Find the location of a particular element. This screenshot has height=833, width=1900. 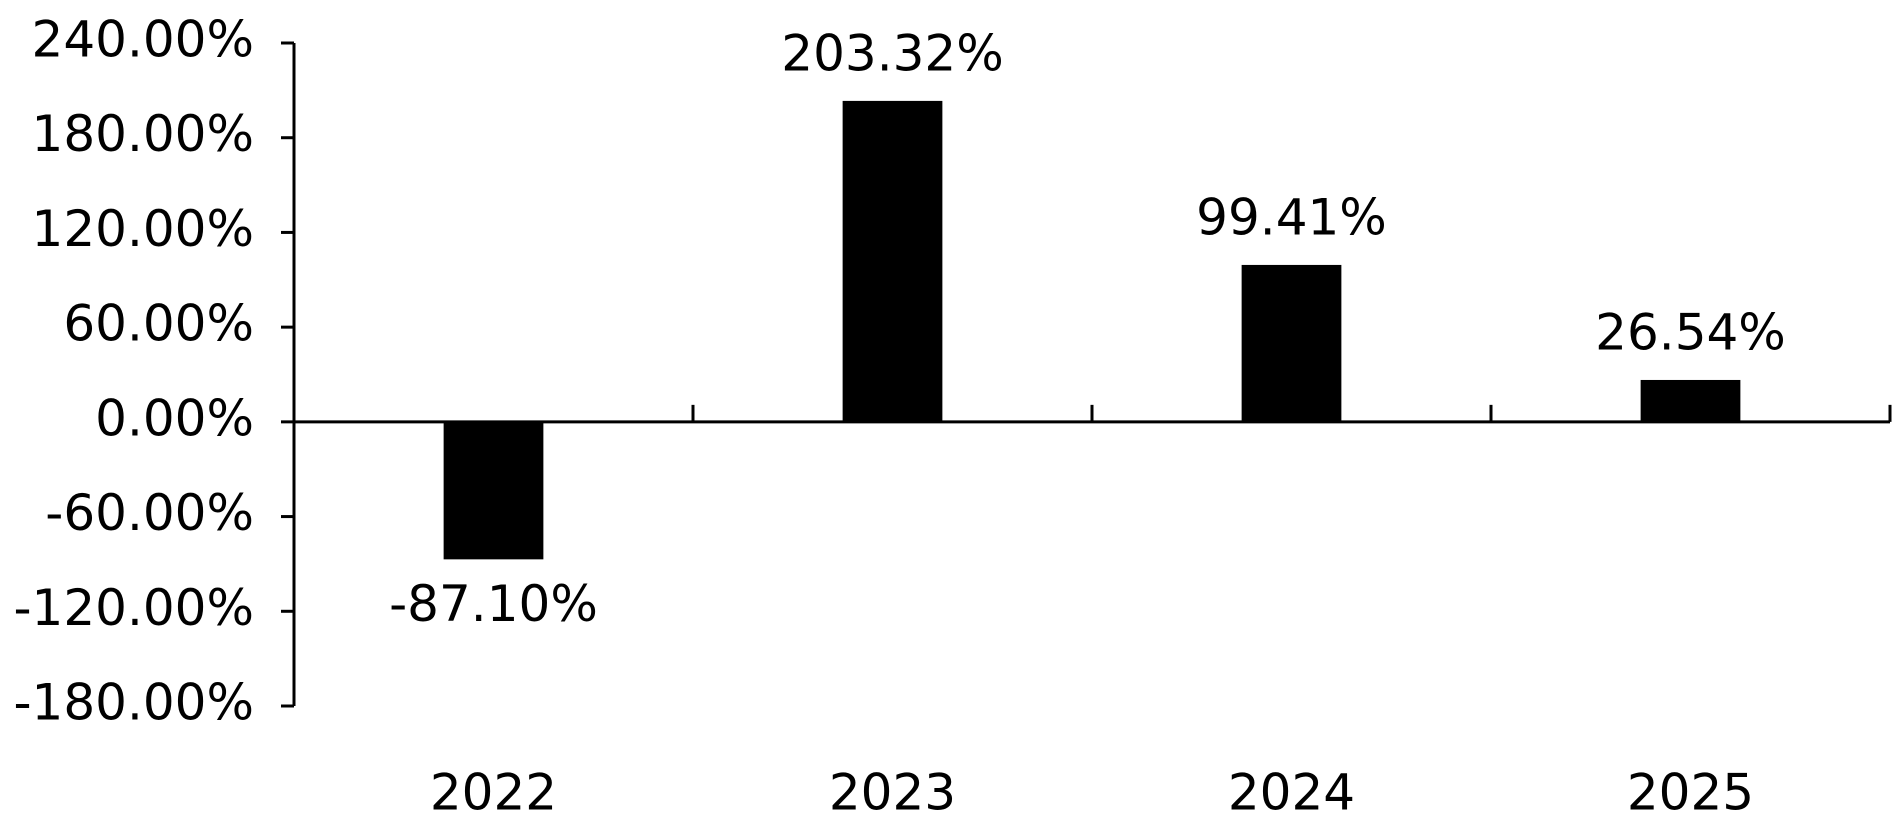

value-label: 99.41% is located at coordinates (1291, 217).